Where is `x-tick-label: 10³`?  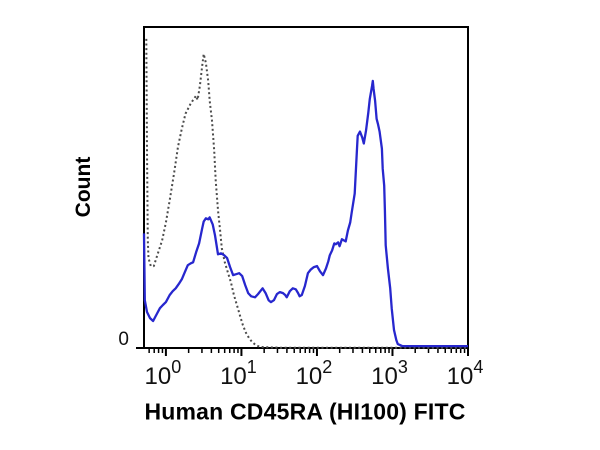
x-tick-label: 10³ is located at coordinates (389, 373).